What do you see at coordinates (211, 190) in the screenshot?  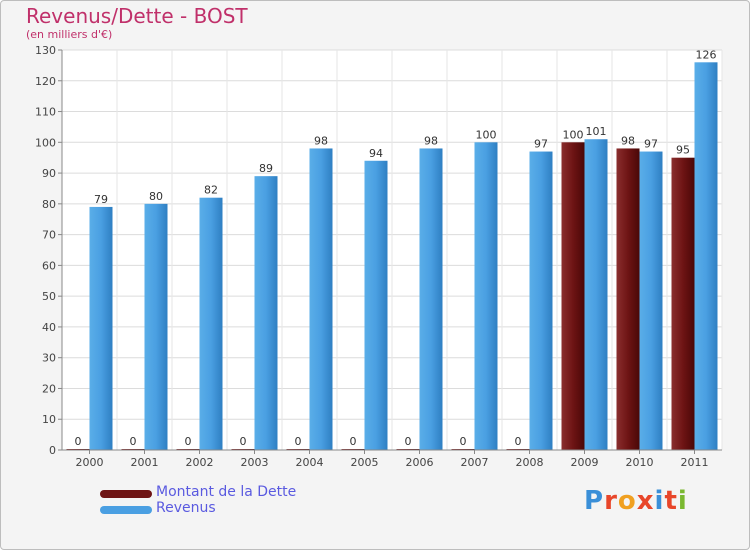 I see `data-label-revenue: 82` at bounding box center [211, 190].